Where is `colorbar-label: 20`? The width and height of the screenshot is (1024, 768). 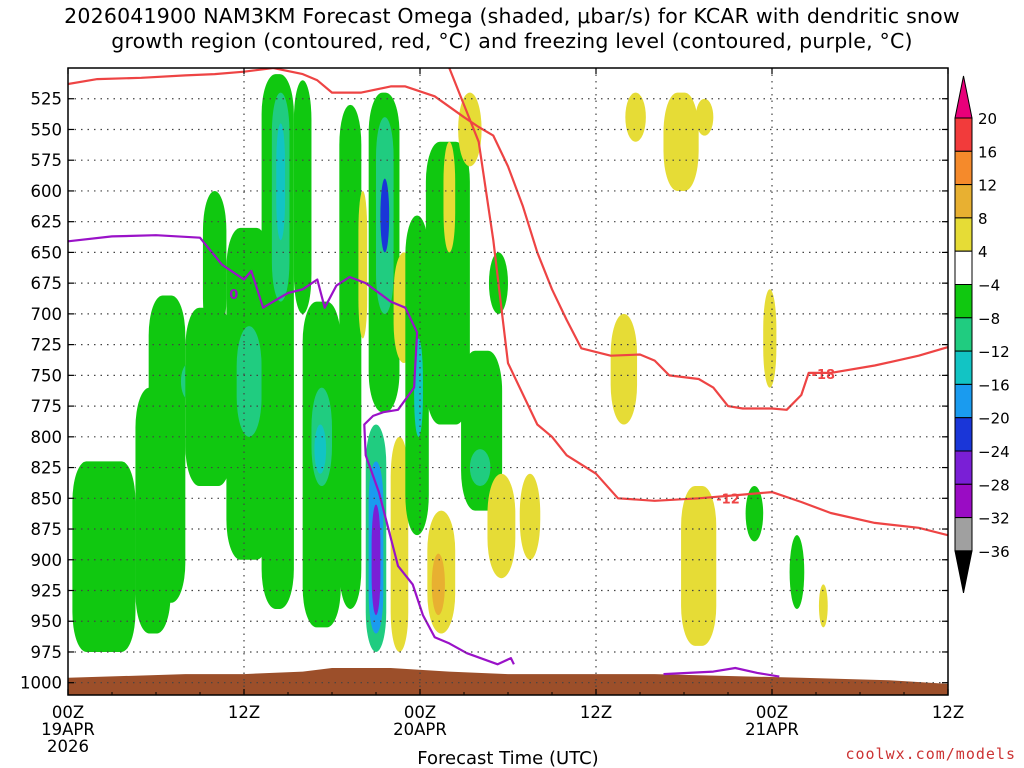
colorbar-label: 20 is located at coordinates (987, 119).